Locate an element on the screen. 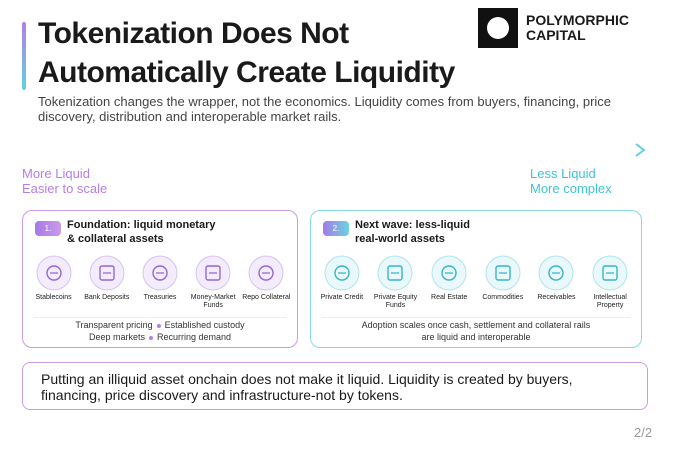 Image resolution: width=680 pixels, height=455 pixels. asset-item: Repo Collateral is located at coordinates (266, 282).